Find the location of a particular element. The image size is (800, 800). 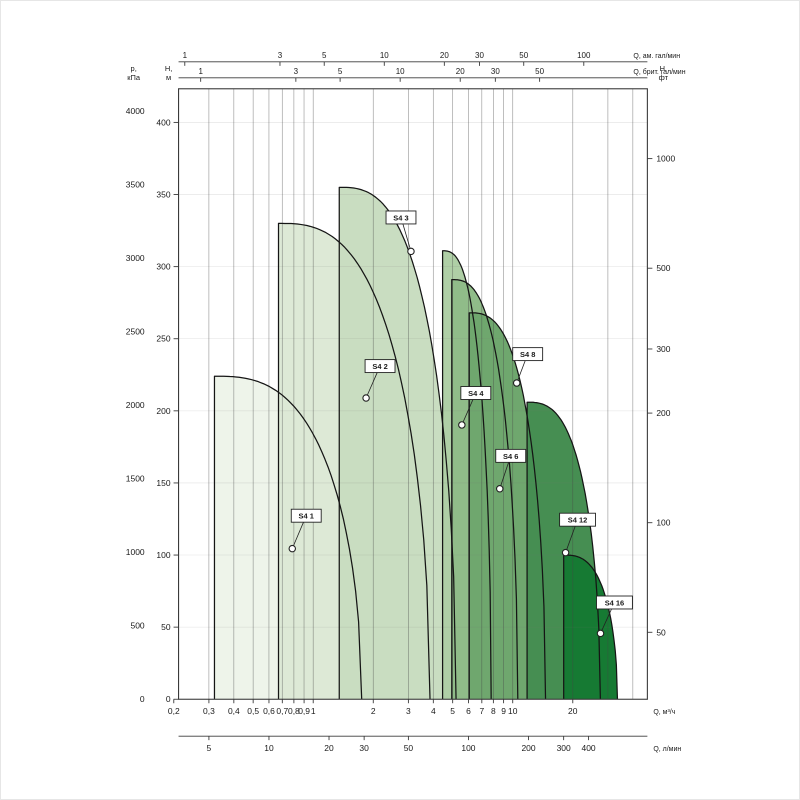

h-m-tick-label: 200 is located at coordinates (163, 411).